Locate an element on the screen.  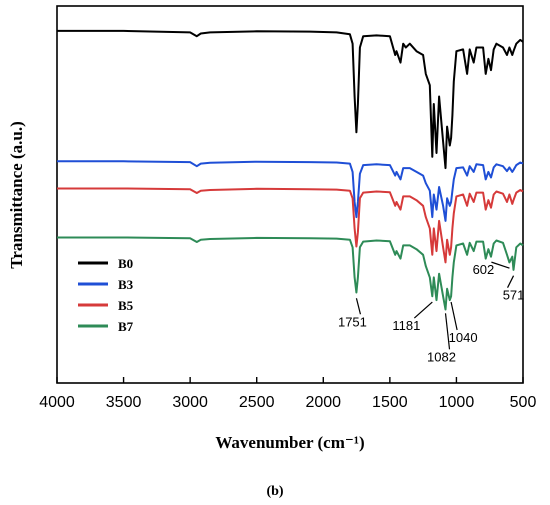
x-axis-title: Wavenumber (cm⁻¹) is located at coordinates (289, 442).